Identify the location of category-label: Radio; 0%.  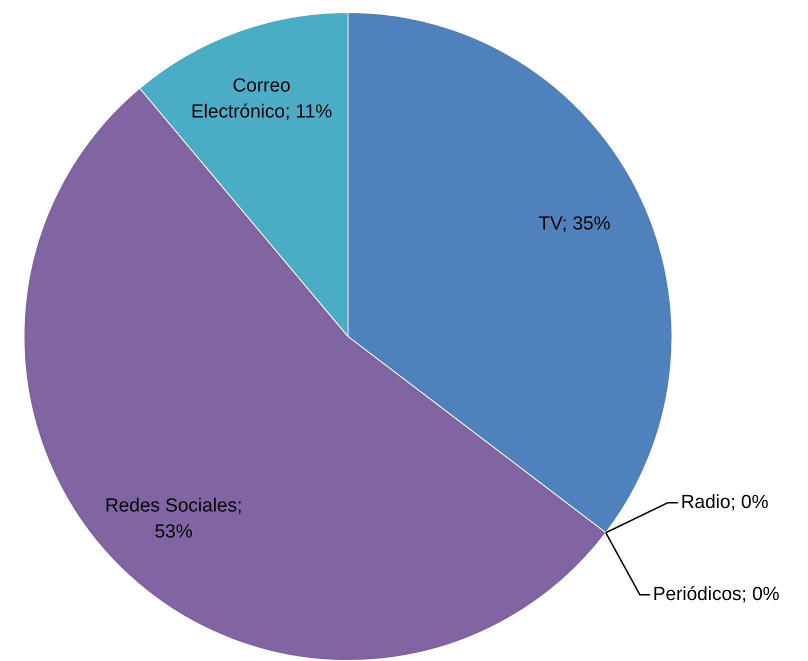
(724, 502).